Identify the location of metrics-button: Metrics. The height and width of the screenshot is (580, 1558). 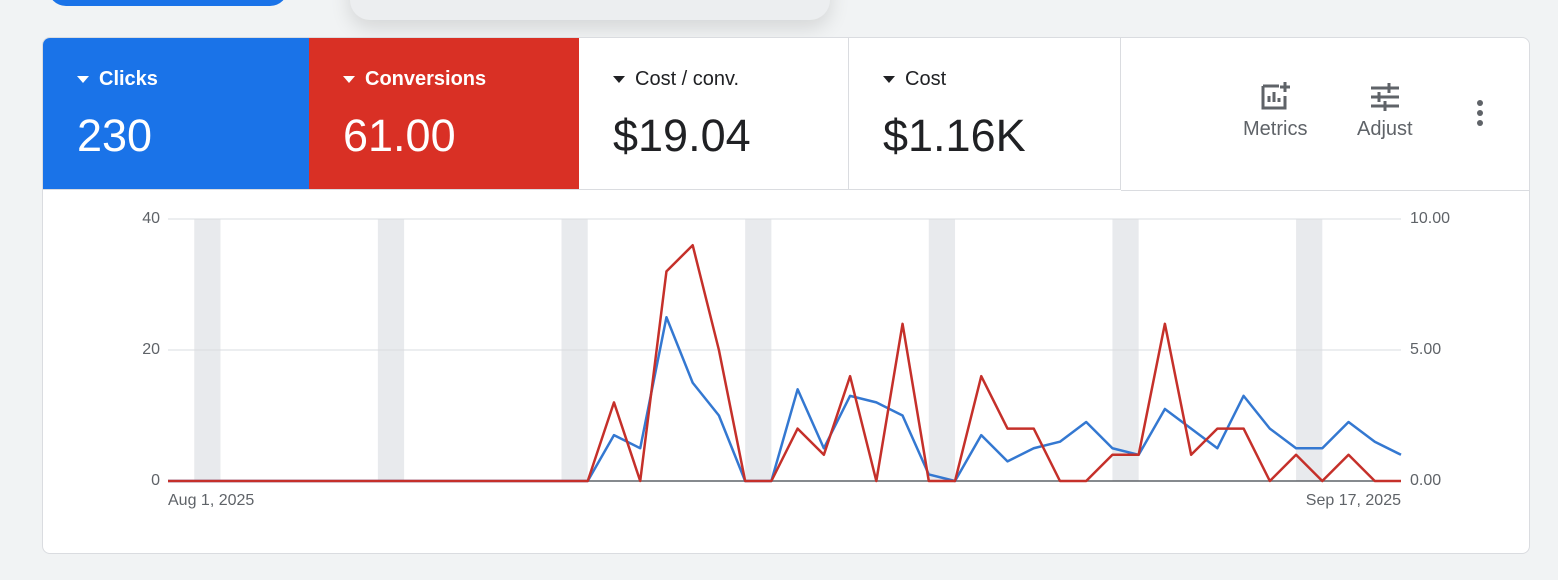
(1275, 111).